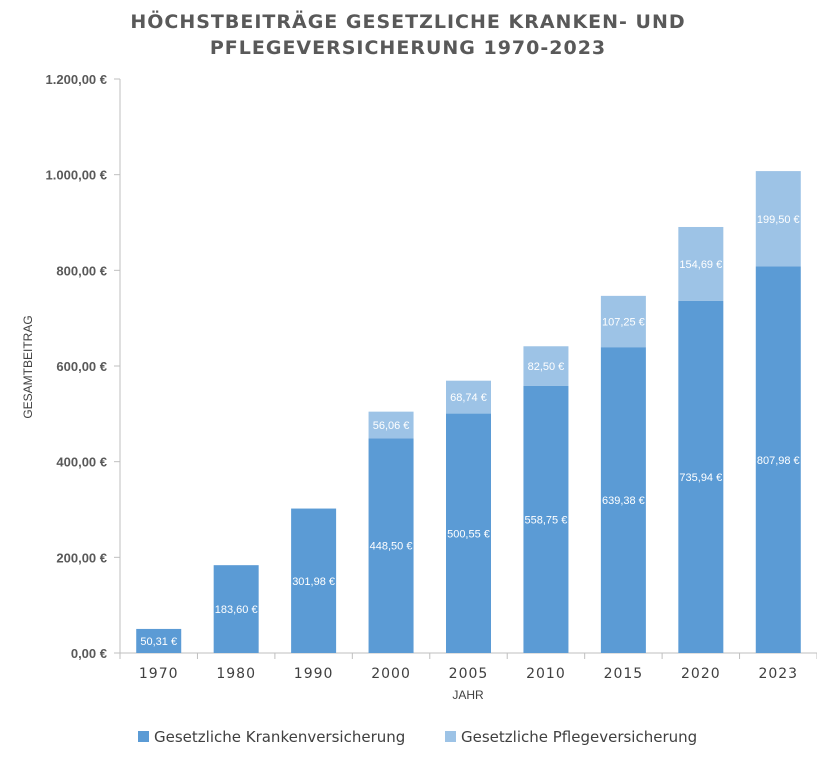  I want to click on data-label: 56,06 €, so click(391, 426).